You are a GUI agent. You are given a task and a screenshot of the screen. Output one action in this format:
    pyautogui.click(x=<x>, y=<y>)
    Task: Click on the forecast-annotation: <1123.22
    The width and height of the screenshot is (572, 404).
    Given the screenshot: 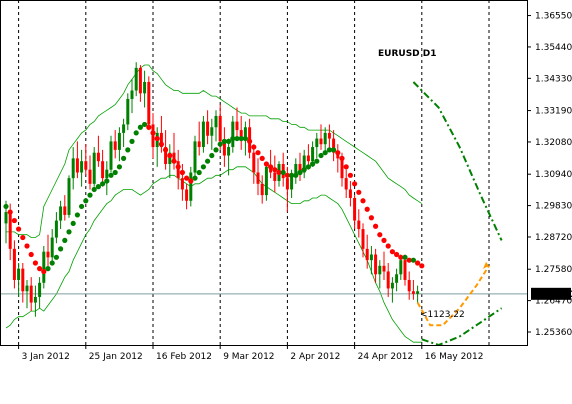 What is the action you would take?
    pyautogui.click(x=442, y=315)
    